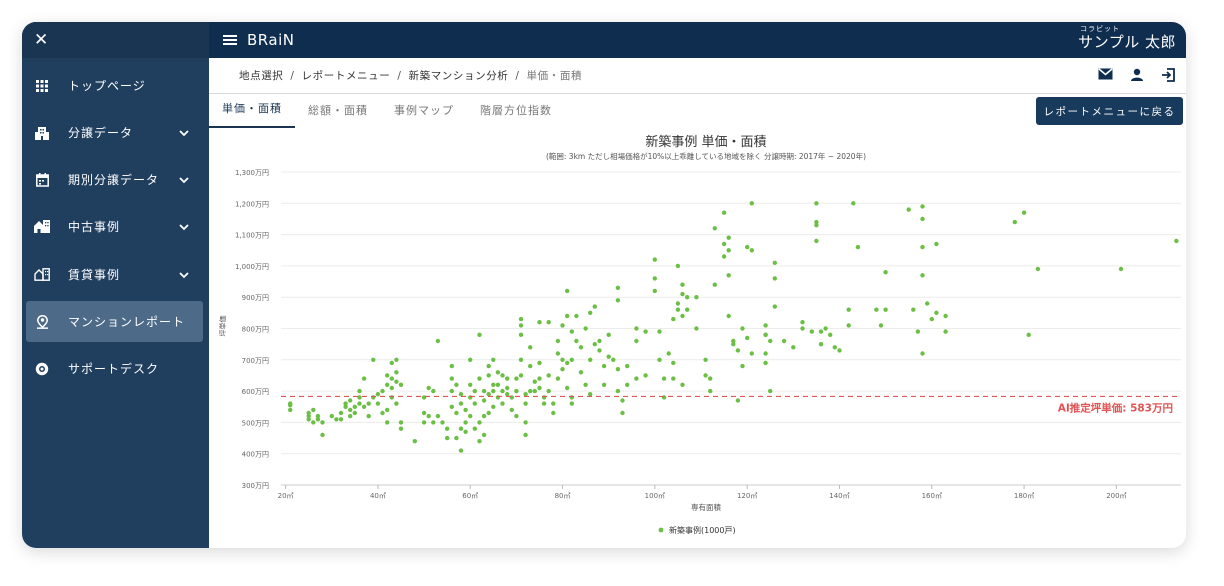 This screenshot has width=1224, height=586. Describe the element at coordinates (338, 110) in the screenshot. I see `tab-total-price-area: 総額・面積` at that location.